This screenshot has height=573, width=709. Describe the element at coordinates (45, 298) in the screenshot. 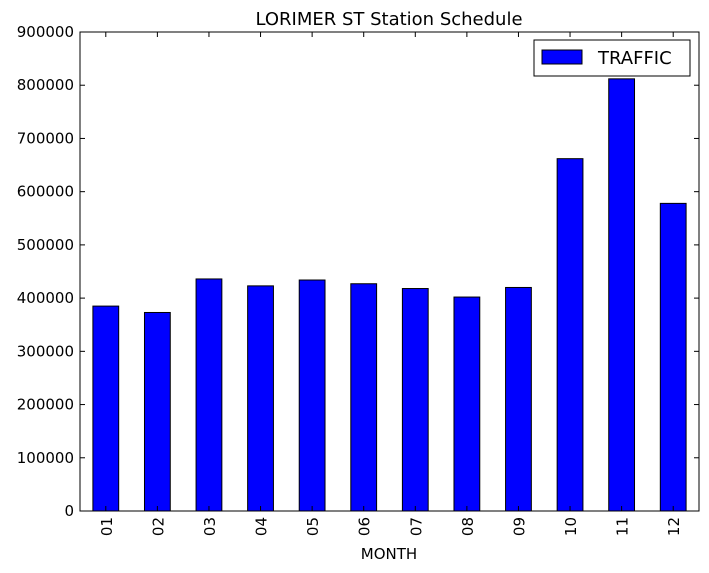

I see `y-tick-label-400000: 400000` at that location.